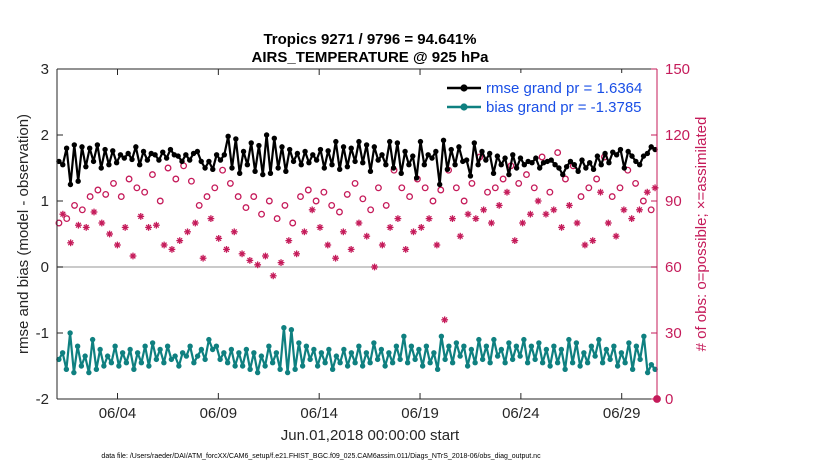 The height and width of the screenshot is (470, 830). I want to click on legend-bias-label: bias grand pr = -1.3785, so click(564, 107).